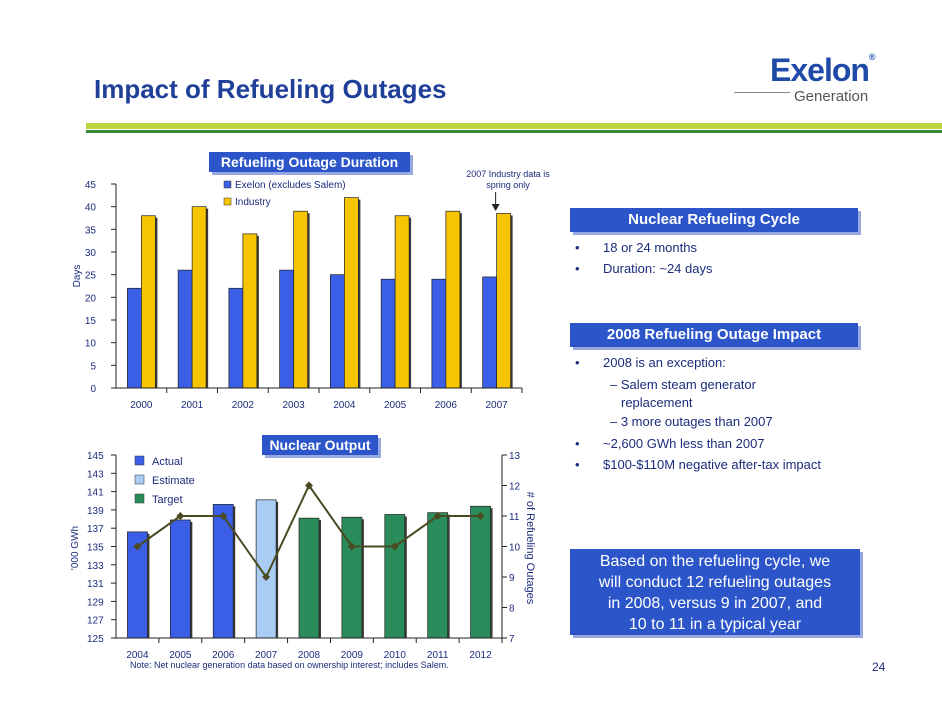 This screenshot has width=942, height=728. I want to click on y-tick-label: 30, so click(91, 253).